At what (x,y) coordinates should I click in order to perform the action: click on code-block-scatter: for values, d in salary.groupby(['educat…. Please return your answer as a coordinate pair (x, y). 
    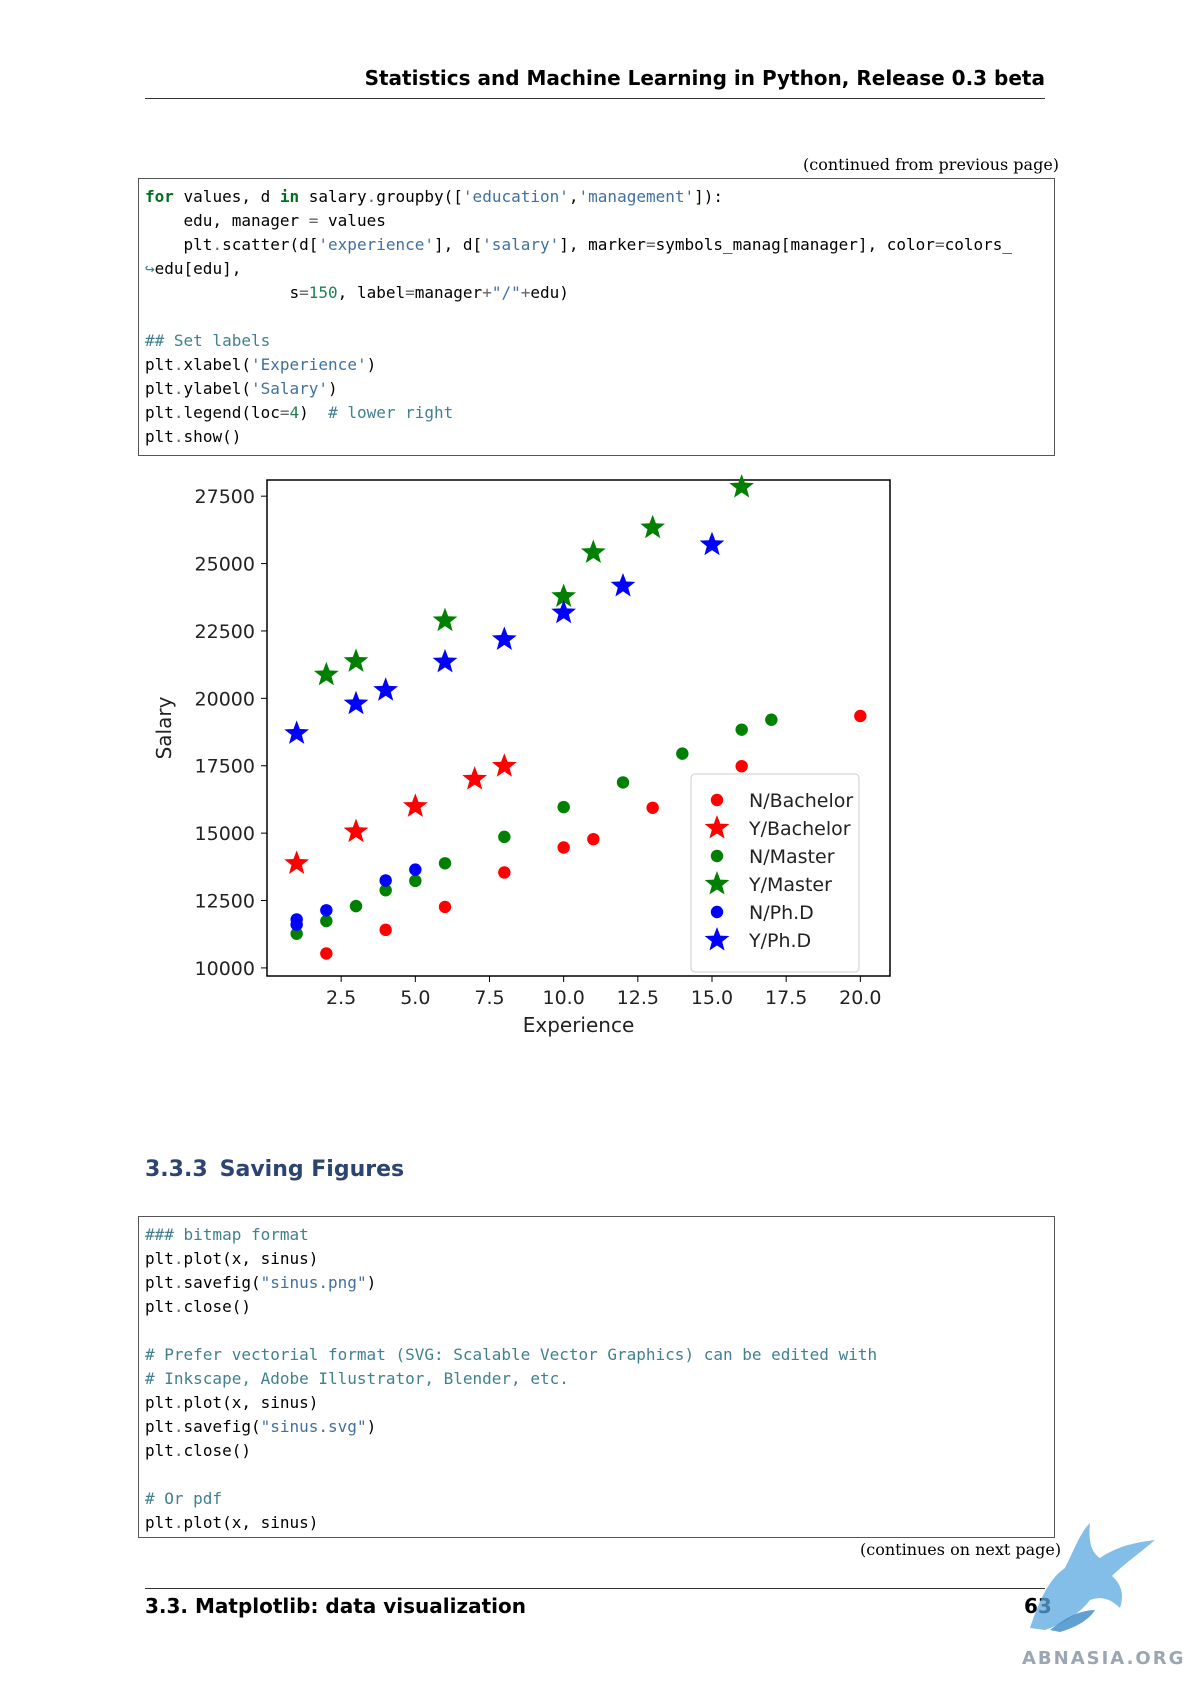
    Looking at the image, I should click on (596, 317).